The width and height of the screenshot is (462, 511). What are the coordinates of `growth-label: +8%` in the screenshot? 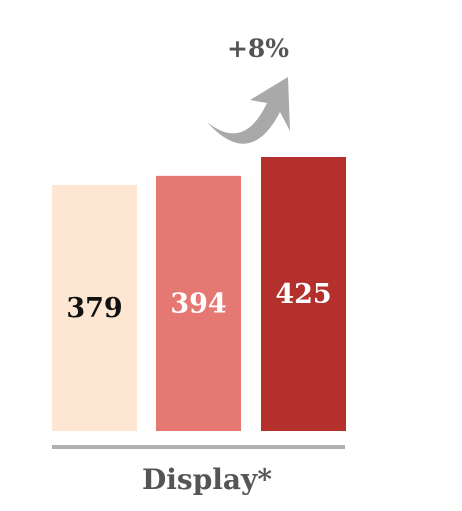 It's located at (258, 48).